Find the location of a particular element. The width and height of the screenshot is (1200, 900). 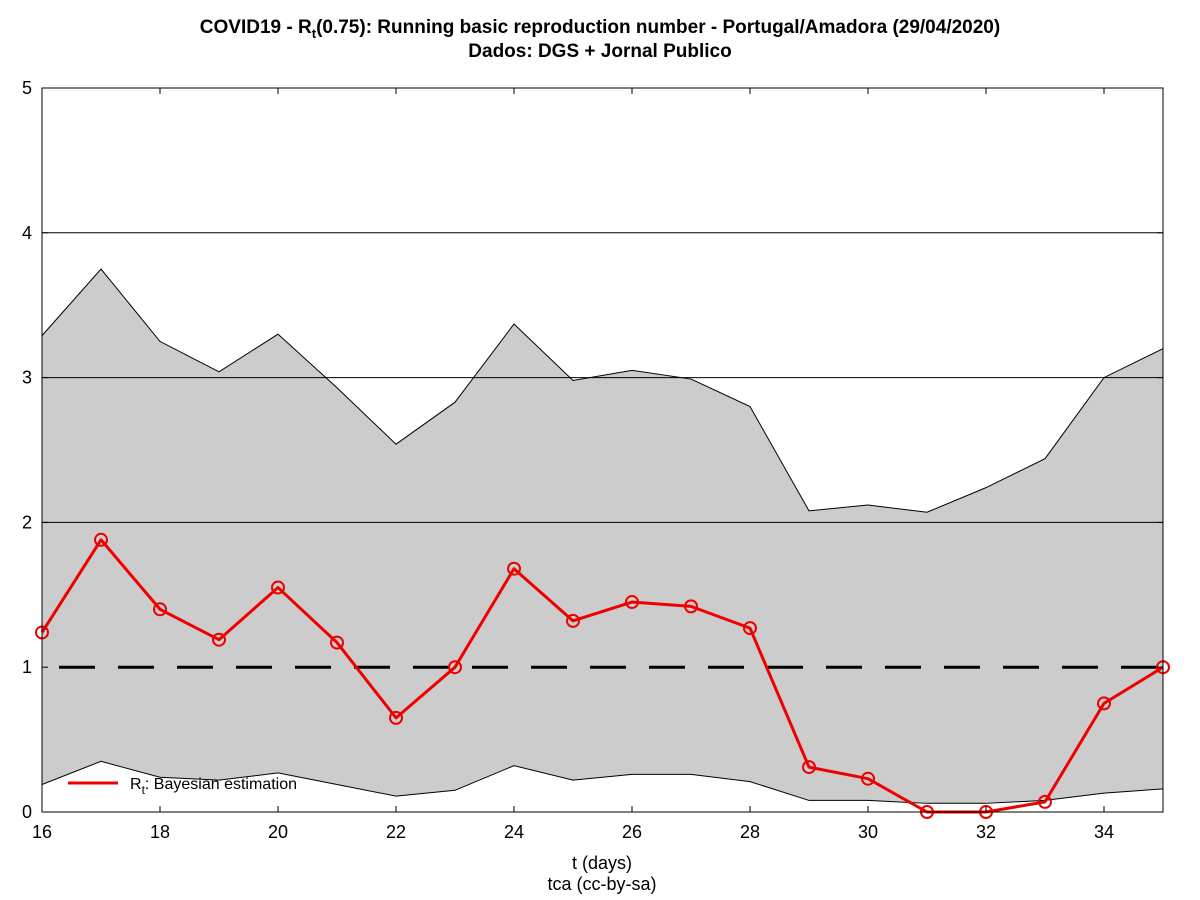

x-tick-label: 32 is located at coordinates (986, 832).